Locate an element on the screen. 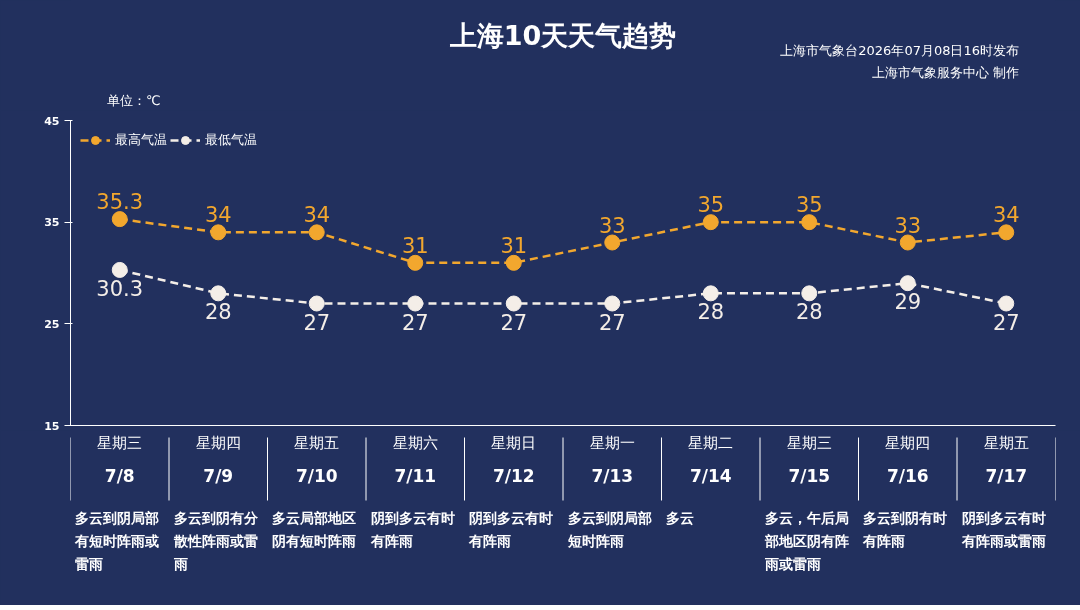 The width and height of the screenshot is (1080, 610). category-label: 星期二 7/14 多云 is located at coordinates (700, 479).